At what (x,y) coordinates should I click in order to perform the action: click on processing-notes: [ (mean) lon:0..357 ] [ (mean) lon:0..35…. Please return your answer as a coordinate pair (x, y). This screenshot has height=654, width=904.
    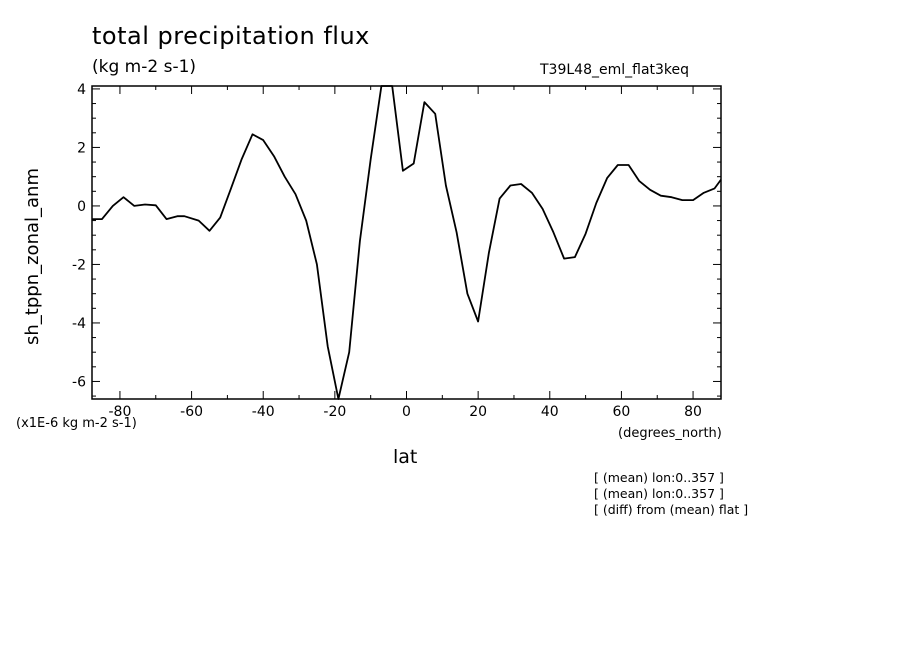
    Looking at the image, I should click on (671, 494).